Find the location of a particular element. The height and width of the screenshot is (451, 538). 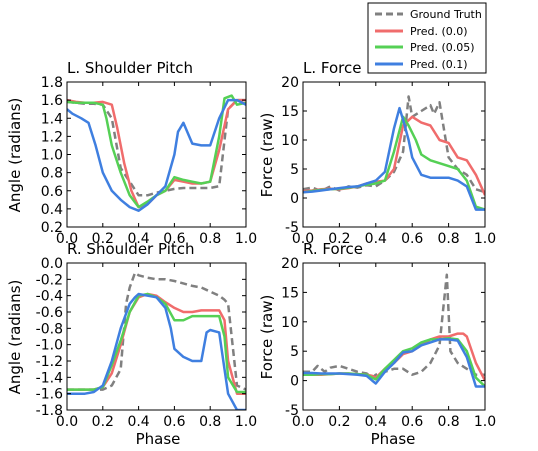

y-tick-label: 1.8 is located at coordinates (52, 83).